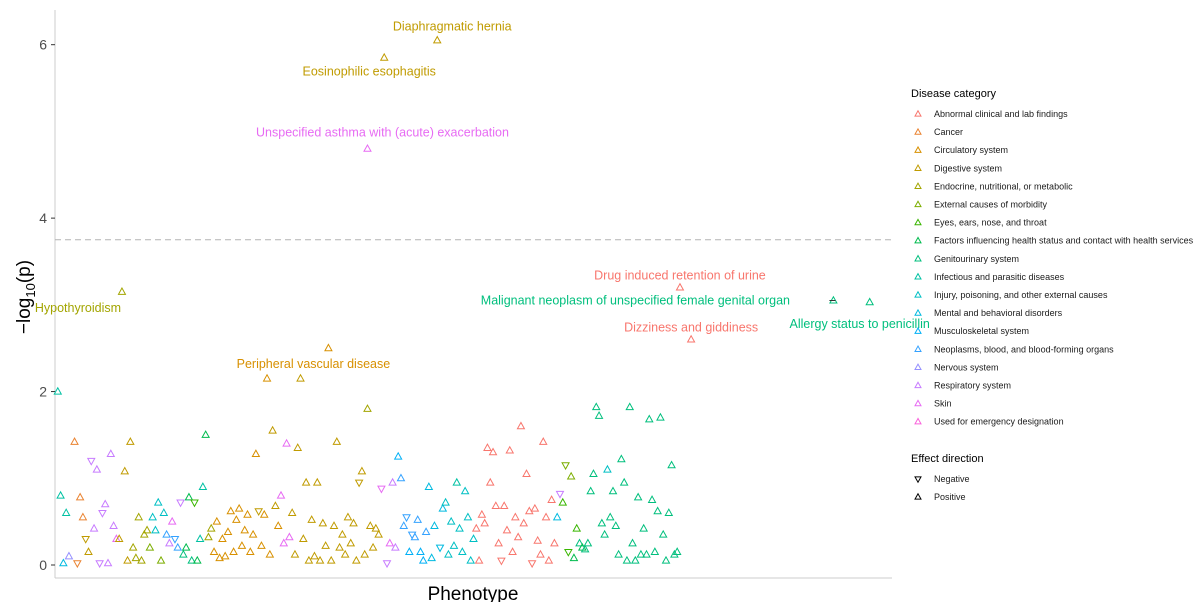 This screenshot has height=602, width=1197. Describe the element at coordinates (452, 26) in the screenshot. I see `point-annotation: Diaphragmatic hernia` at that location.